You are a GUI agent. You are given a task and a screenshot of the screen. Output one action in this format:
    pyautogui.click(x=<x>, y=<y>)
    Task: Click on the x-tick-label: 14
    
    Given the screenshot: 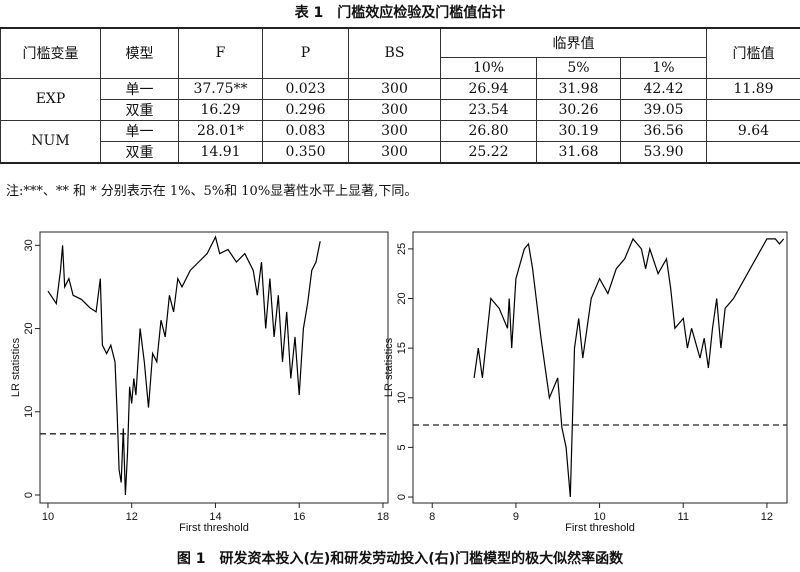 What is the action you would take?
    pyautogui.click(x=215, y=517)
    